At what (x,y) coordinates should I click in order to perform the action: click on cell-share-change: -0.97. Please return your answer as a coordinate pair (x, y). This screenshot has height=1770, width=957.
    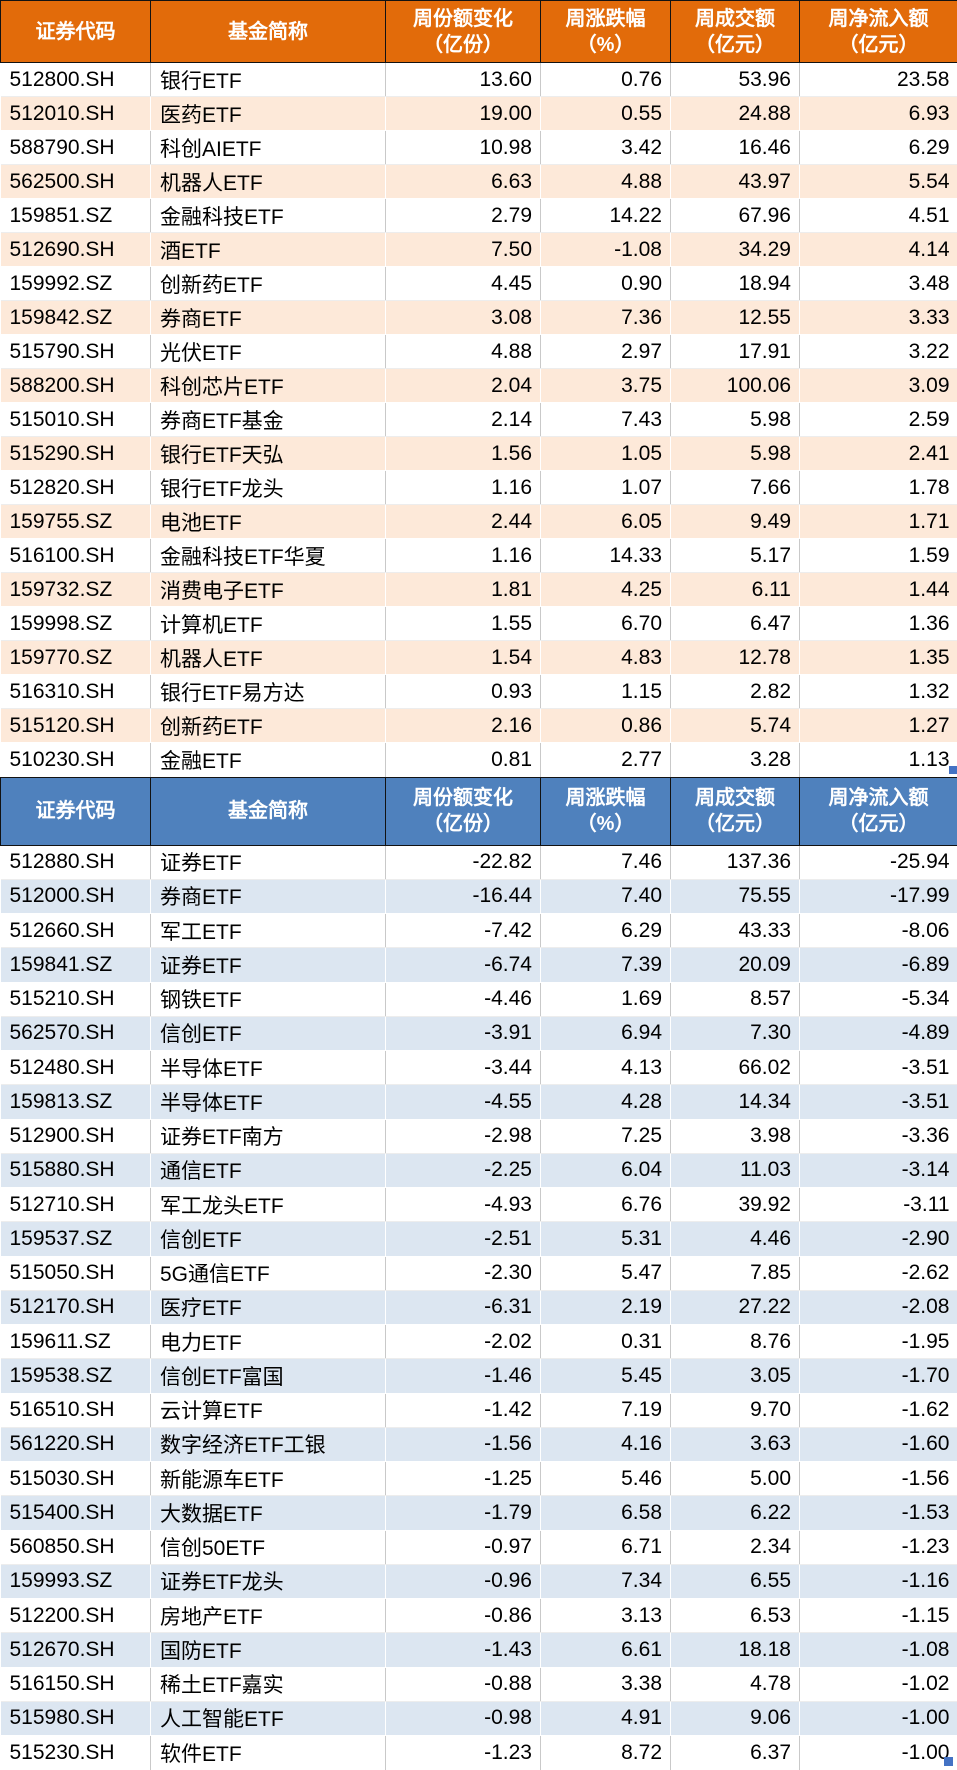
    Looking at the image, I should click on (463, 1547).